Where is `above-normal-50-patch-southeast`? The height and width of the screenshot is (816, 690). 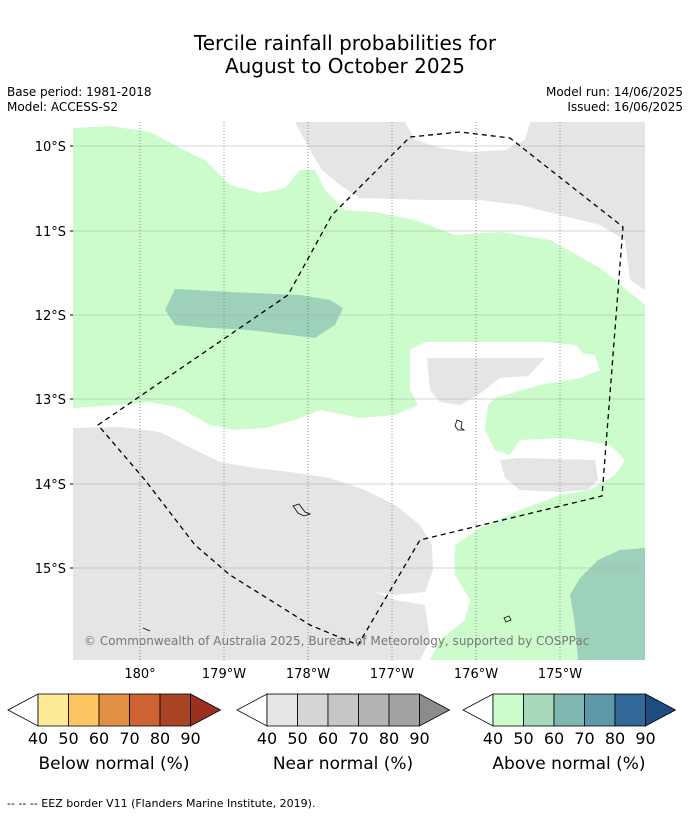
above-normal-50-patch-southeast is located at coordinates (607, 604).